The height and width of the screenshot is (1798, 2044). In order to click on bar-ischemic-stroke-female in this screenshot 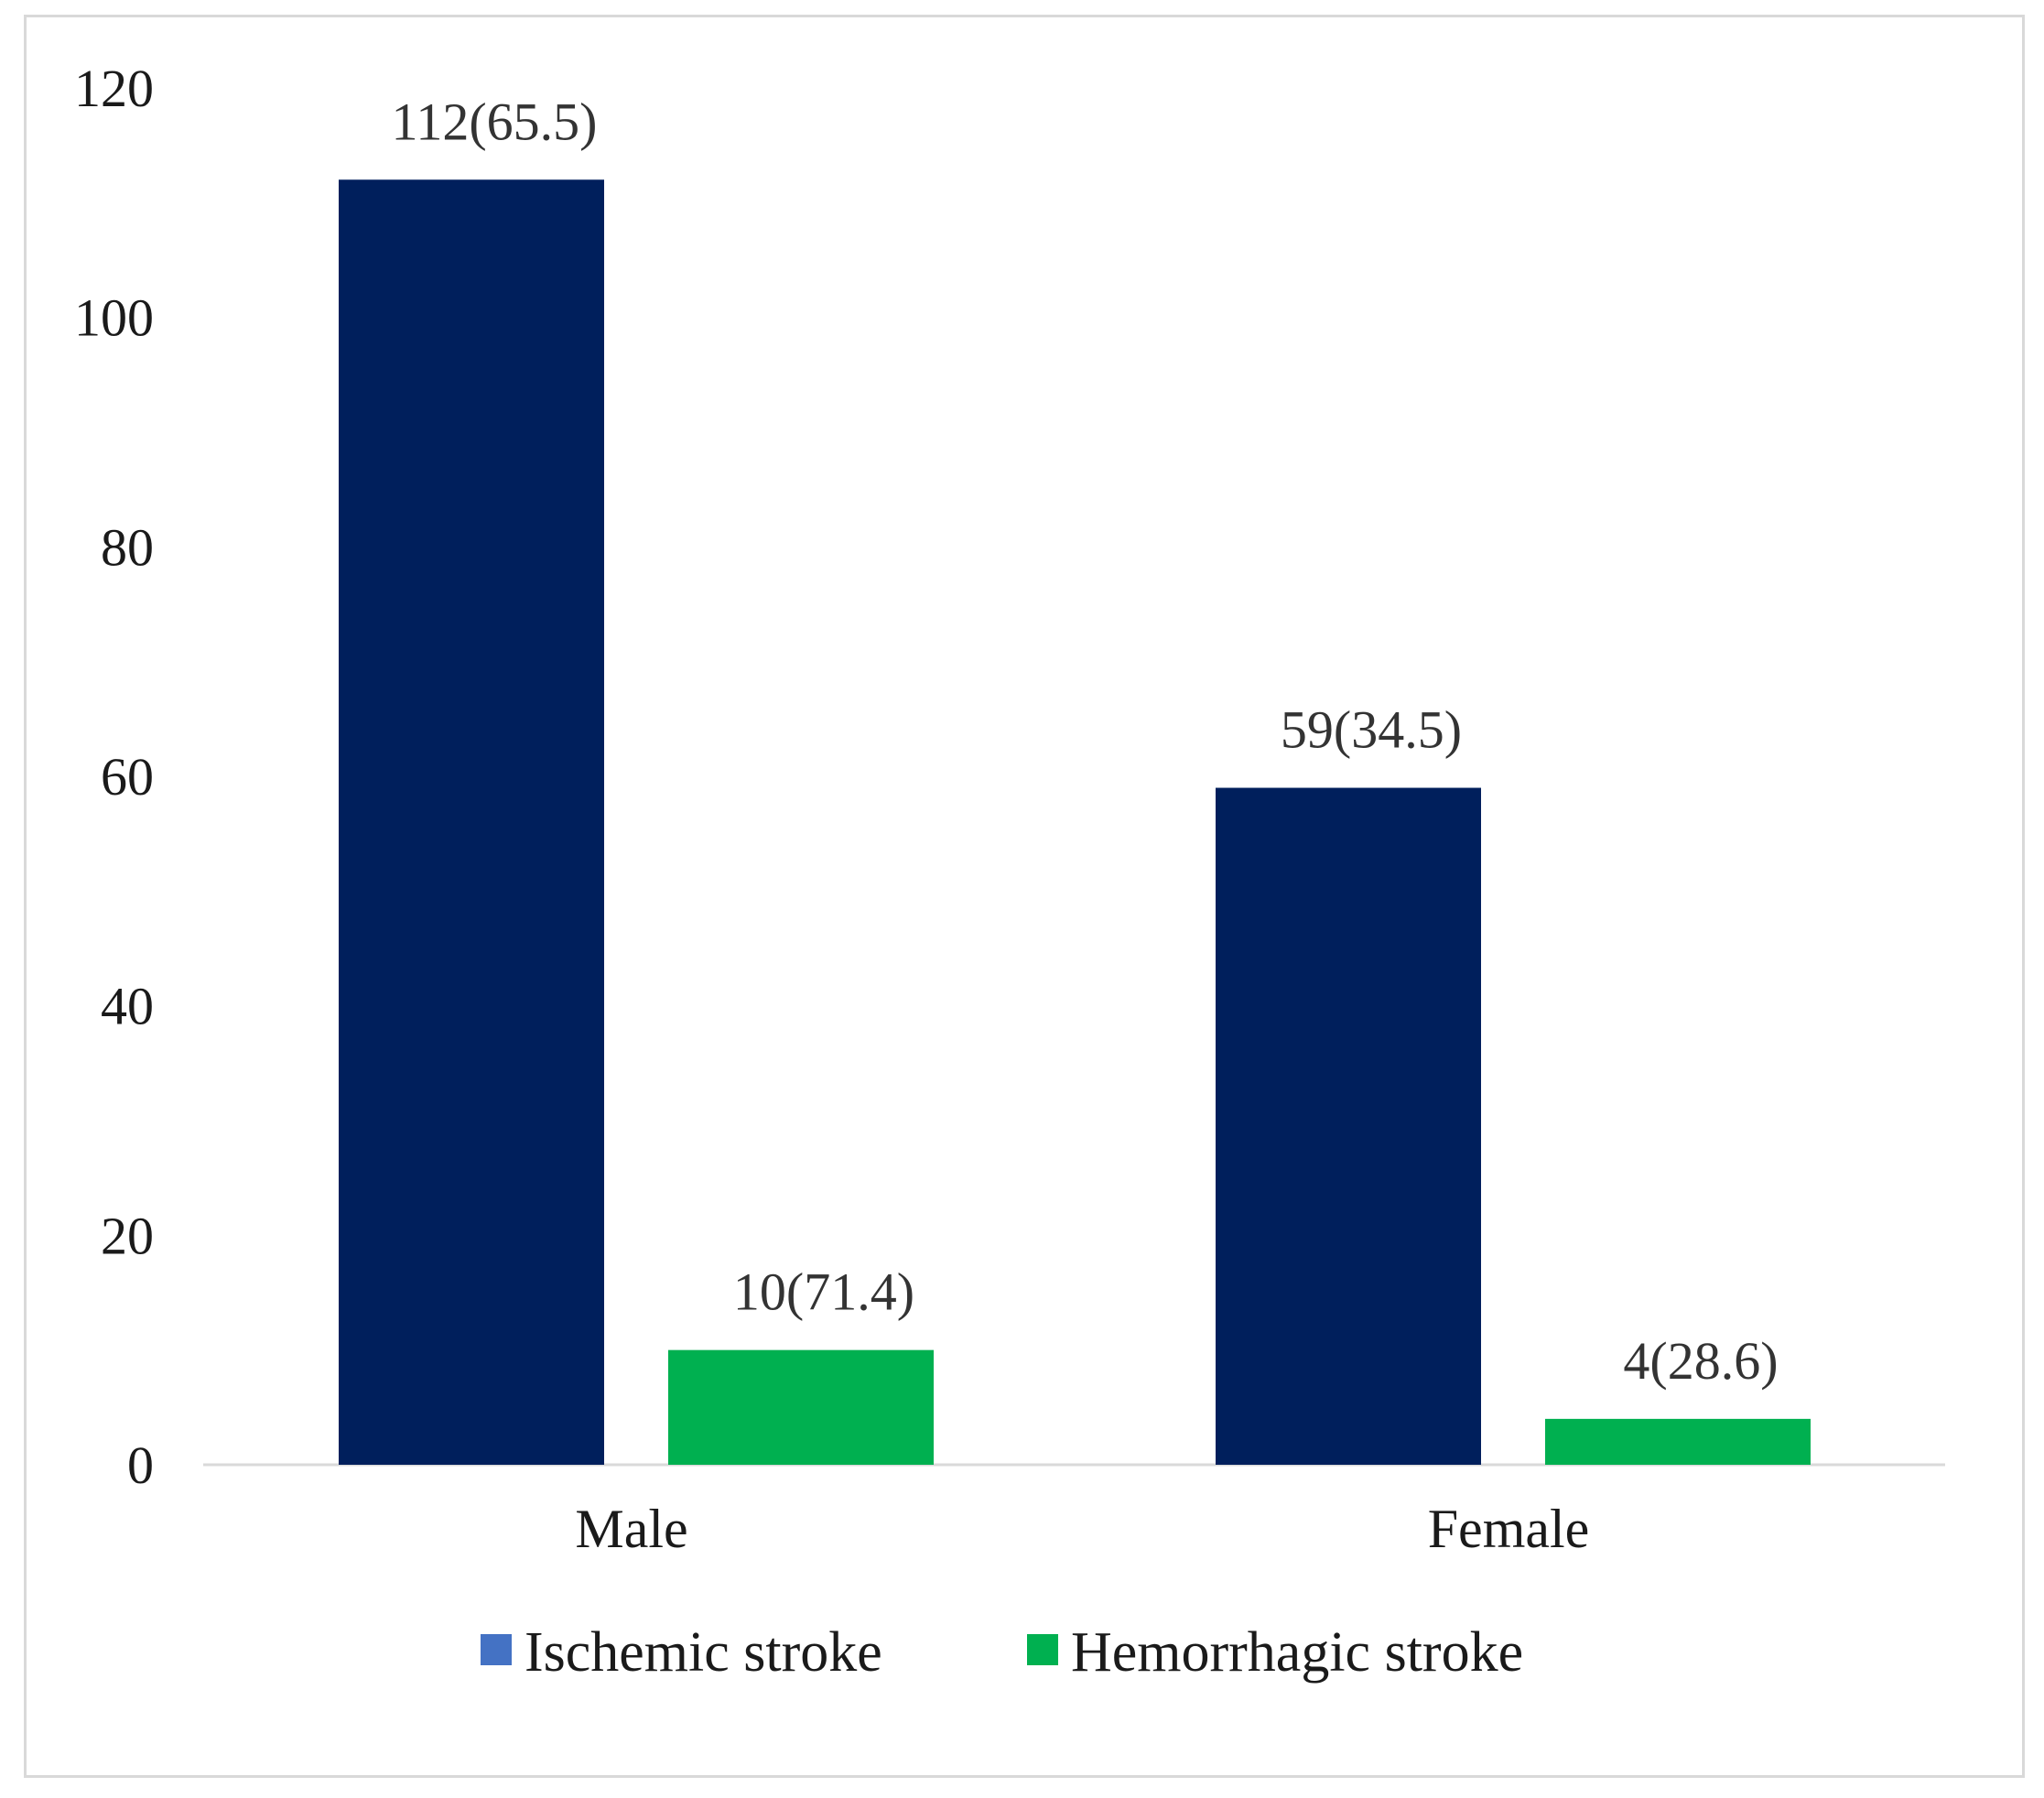, I will do `click(1348, 1126)`.